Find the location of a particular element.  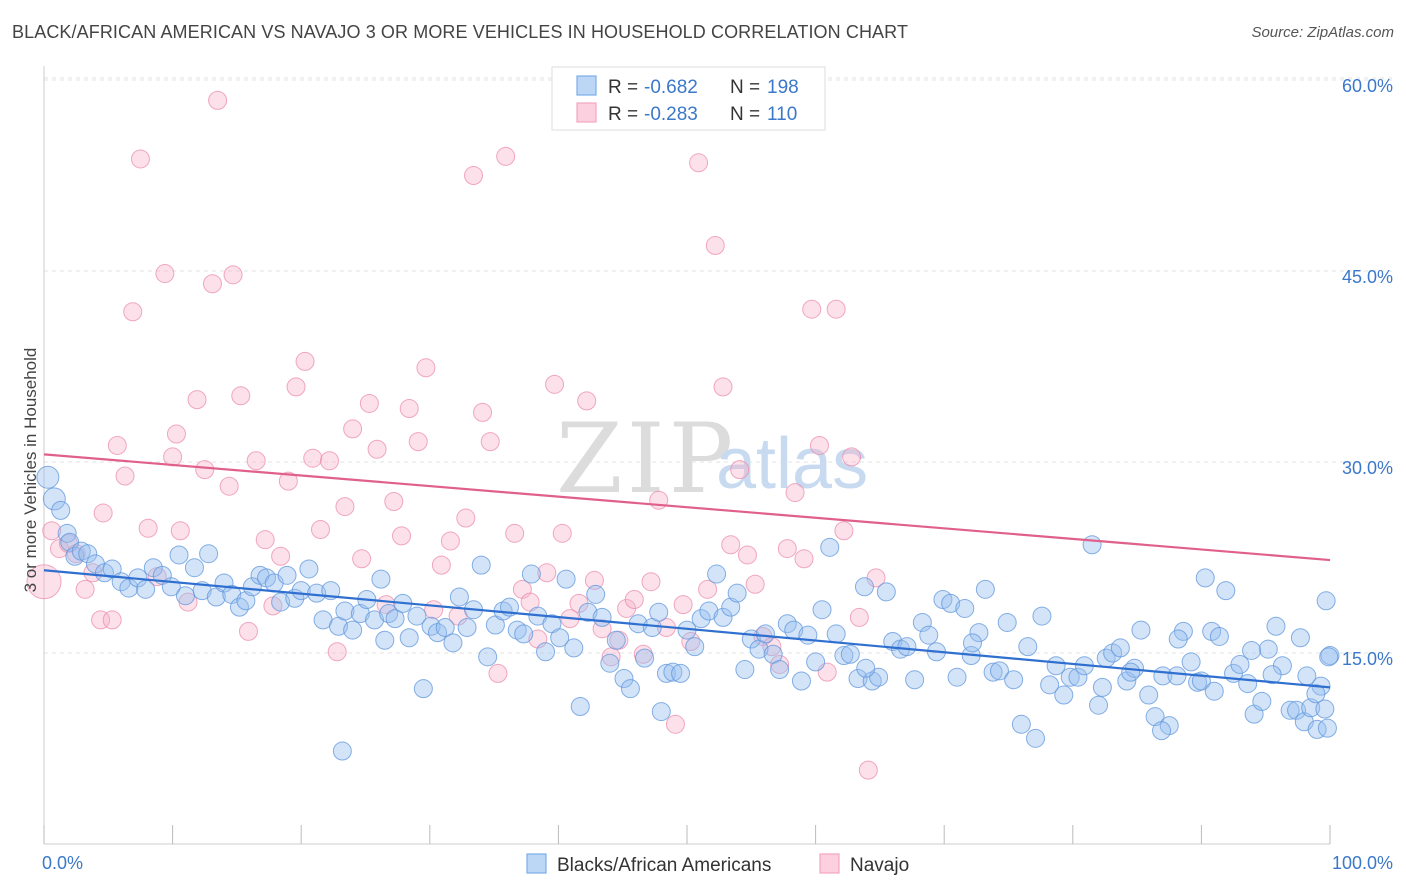

x-tick-labels: 0.0% 100.0% is located at coordinates (717, 863).